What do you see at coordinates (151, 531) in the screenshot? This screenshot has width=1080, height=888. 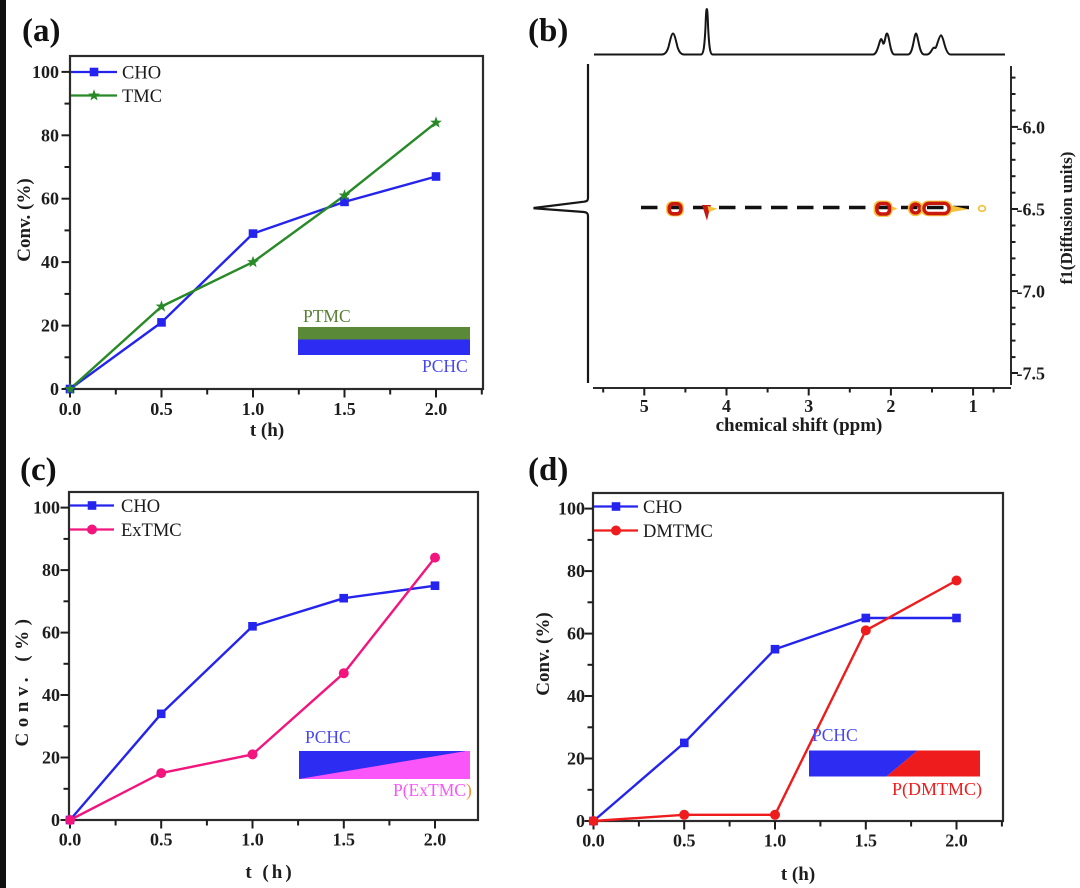 I see `svg-text: ExTMC` at bounding box center [151, 531].